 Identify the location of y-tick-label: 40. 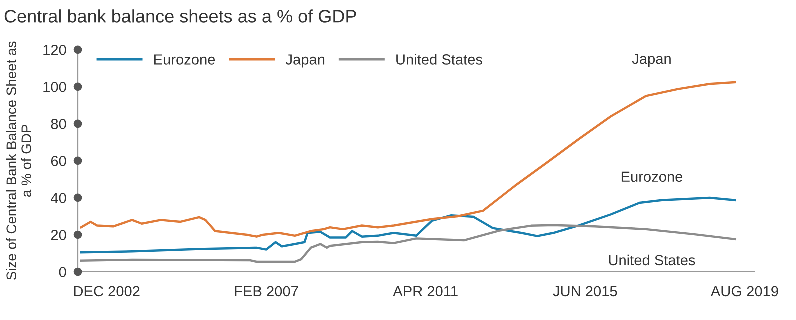
(58, 198).